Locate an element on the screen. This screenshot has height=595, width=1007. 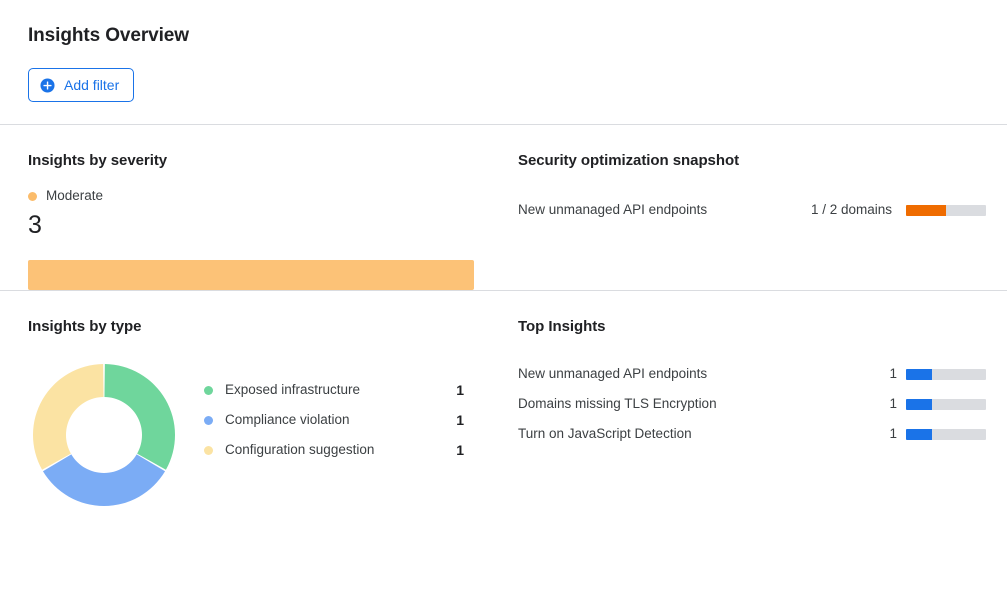
add-filter-label: Add filter is located at coordinates (92, 85).